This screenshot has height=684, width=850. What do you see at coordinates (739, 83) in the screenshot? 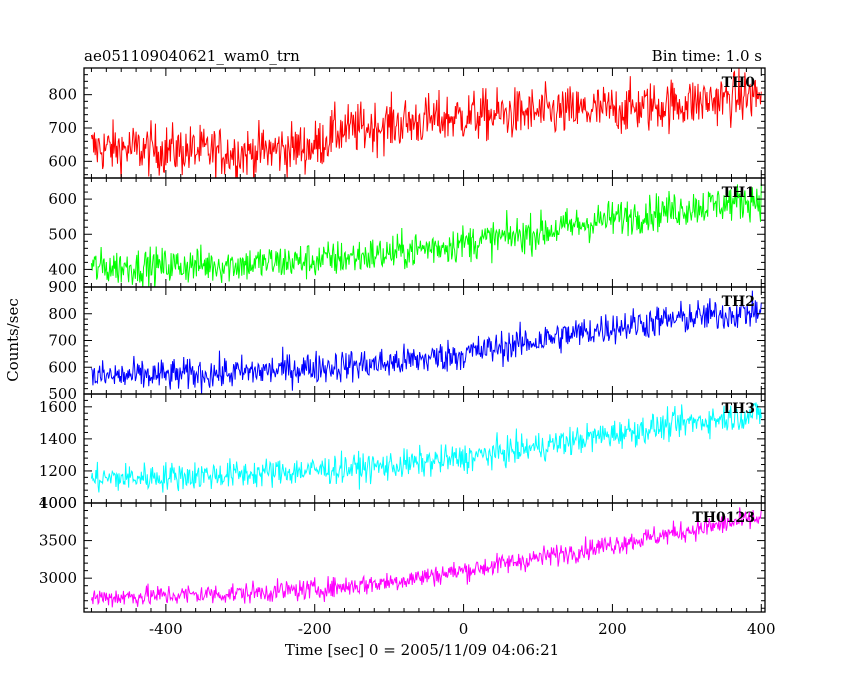
I see `panel-label-th0: TH0` at bounding box center [739, 83].